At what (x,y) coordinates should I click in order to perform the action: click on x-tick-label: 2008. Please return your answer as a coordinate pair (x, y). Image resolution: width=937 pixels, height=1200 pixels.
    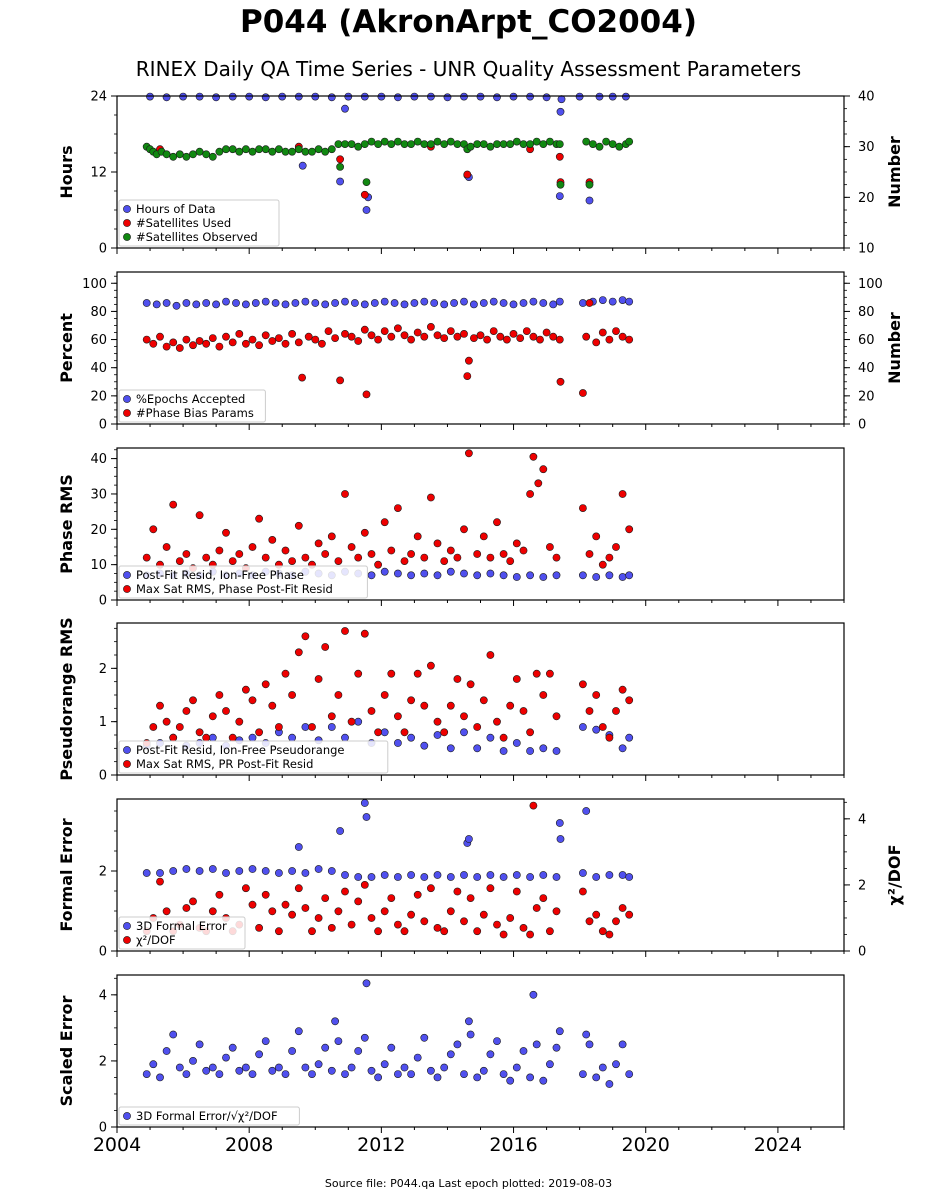
    Looking at the image, I should click on (249, 1145).